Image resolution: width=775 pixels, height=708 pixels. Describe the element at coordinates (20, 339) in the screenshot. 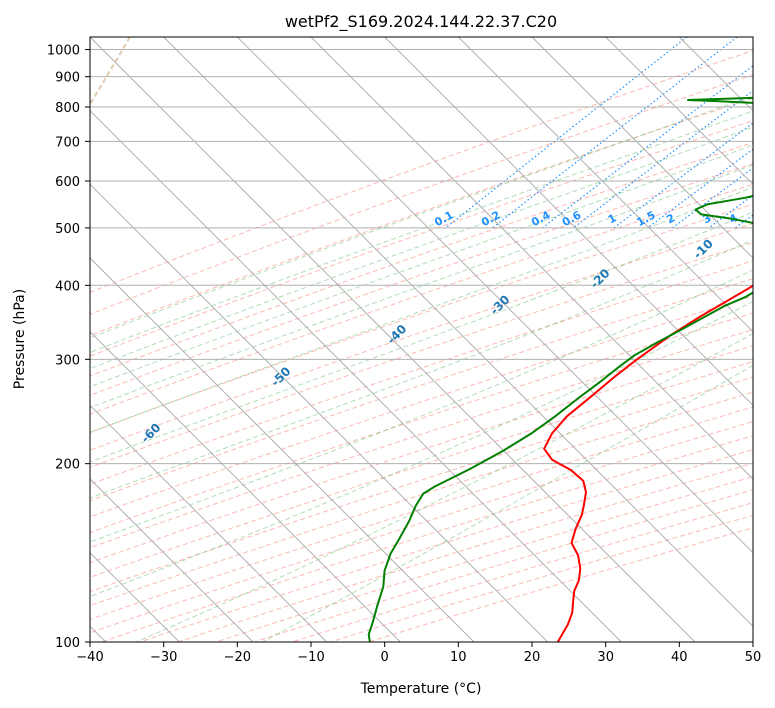

I see `y-axis-label: Pressure (hPa)` at that location.